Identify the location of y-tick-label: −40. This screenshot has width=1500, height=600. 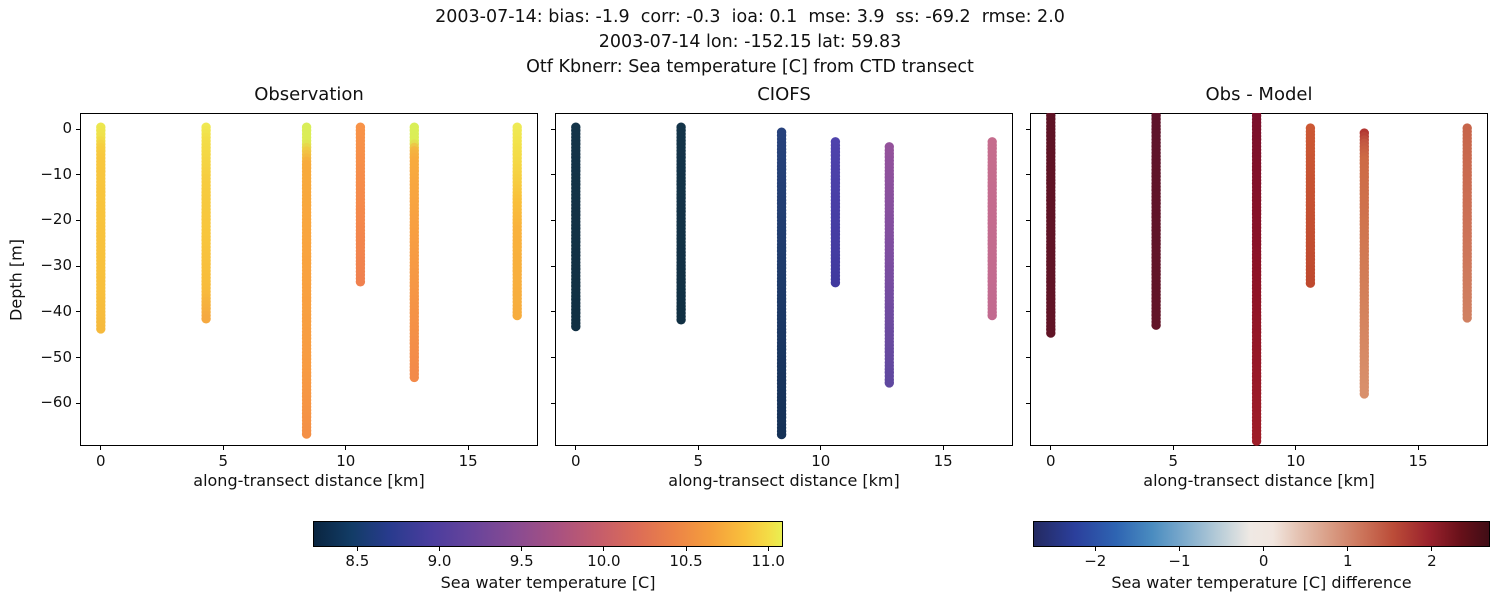
(56, 310).